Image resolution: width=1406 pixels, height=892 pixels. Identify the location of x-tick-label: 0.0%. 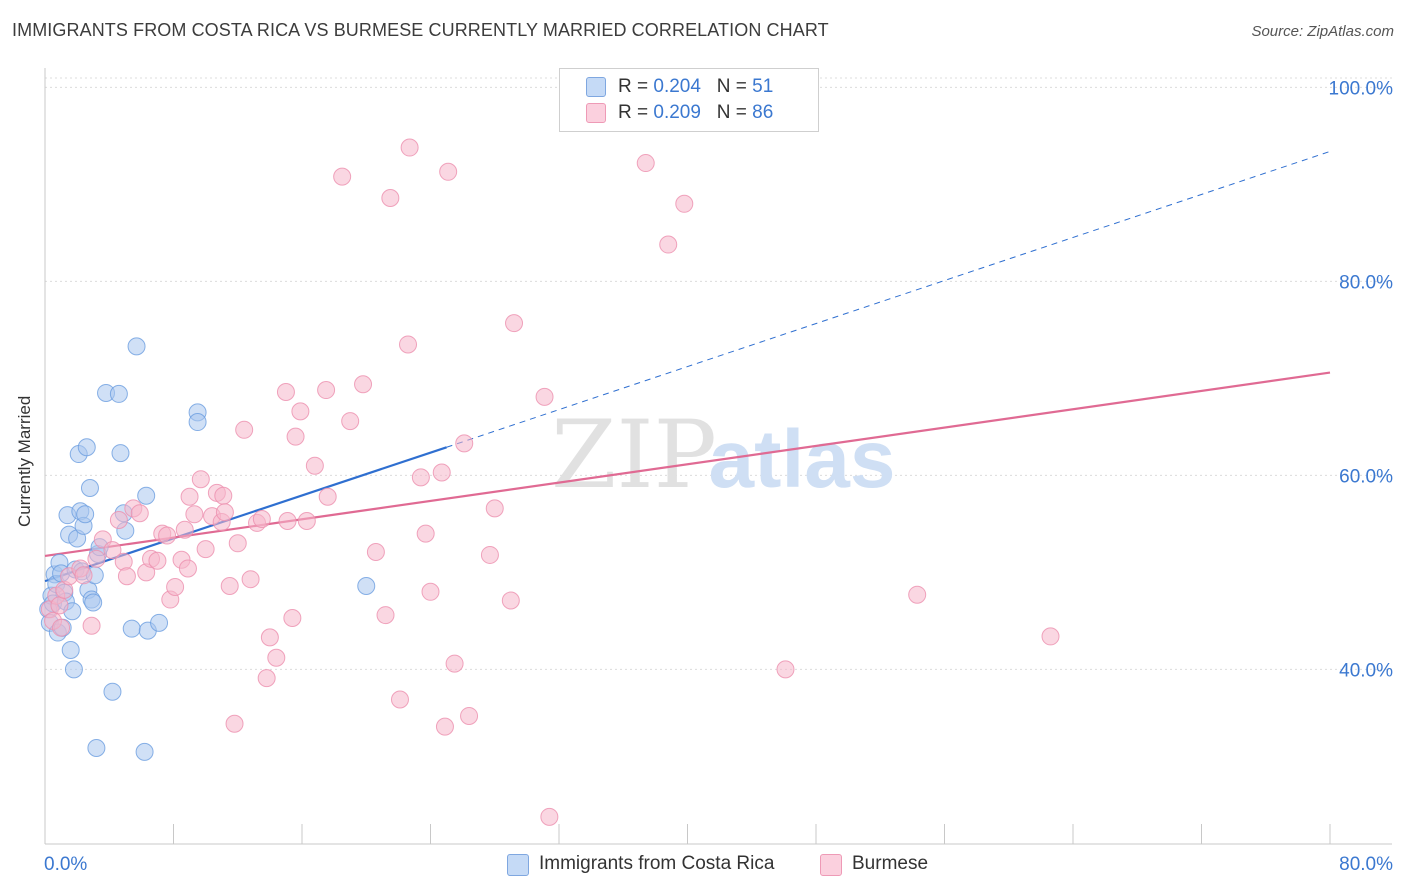
(65, 864).